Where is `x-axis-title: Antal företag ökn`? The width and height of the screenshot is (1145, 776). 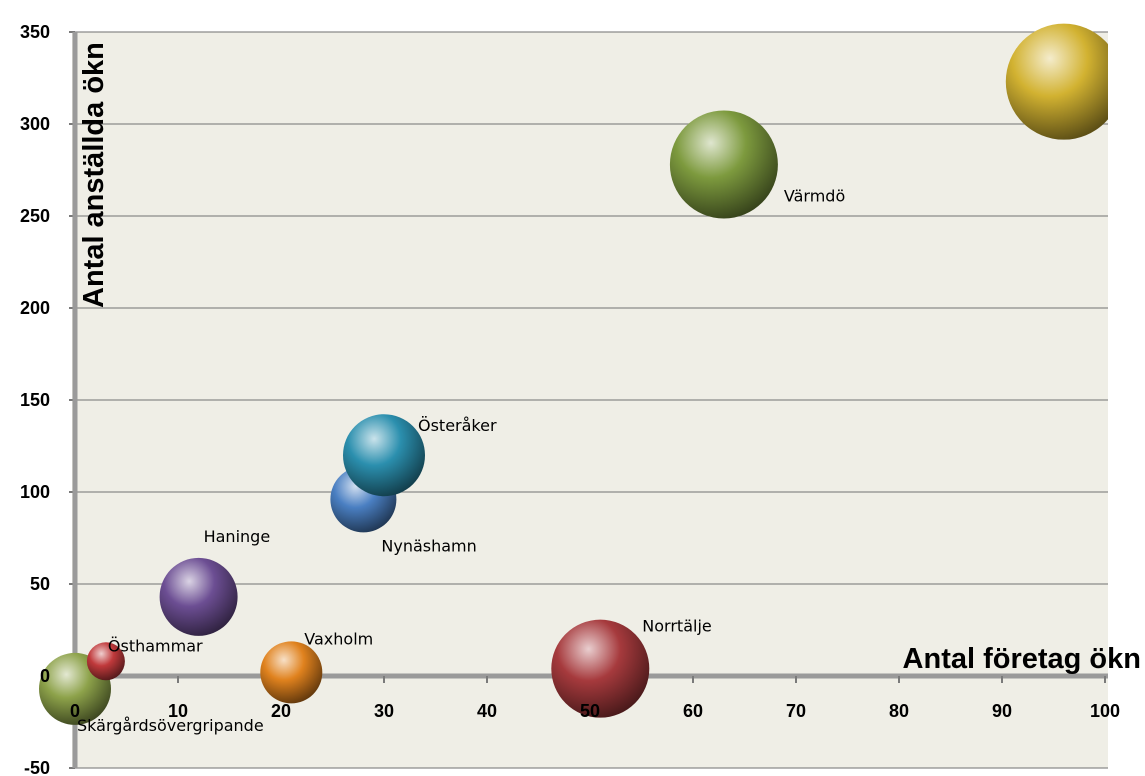 x-axis-title: Antal företag ökn is located at coordinates (1022, 659).